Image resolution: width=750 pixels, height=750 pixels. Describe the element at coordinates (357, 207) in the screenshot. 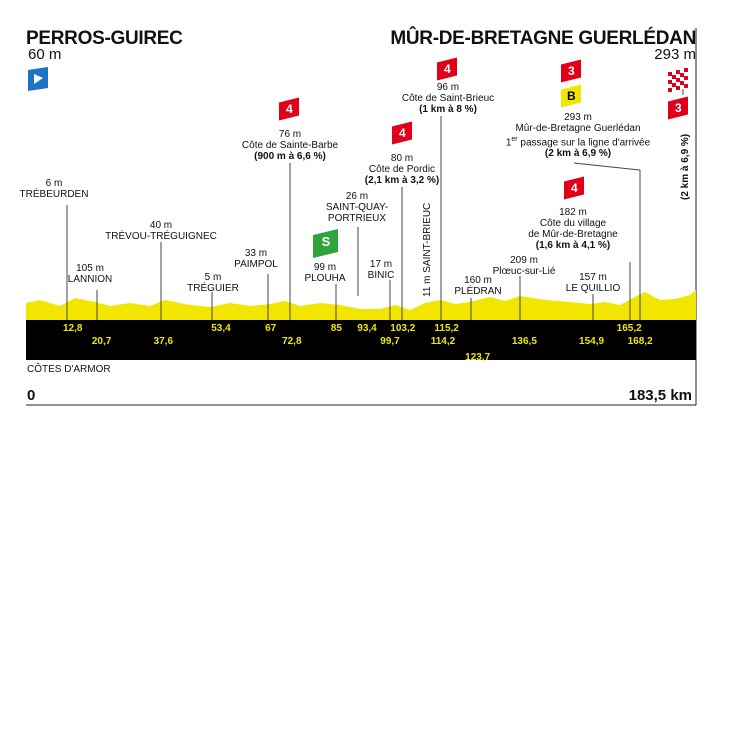

I see `town-label: 26 m SAINT-QUAY- PORTRIEUX` at that location.